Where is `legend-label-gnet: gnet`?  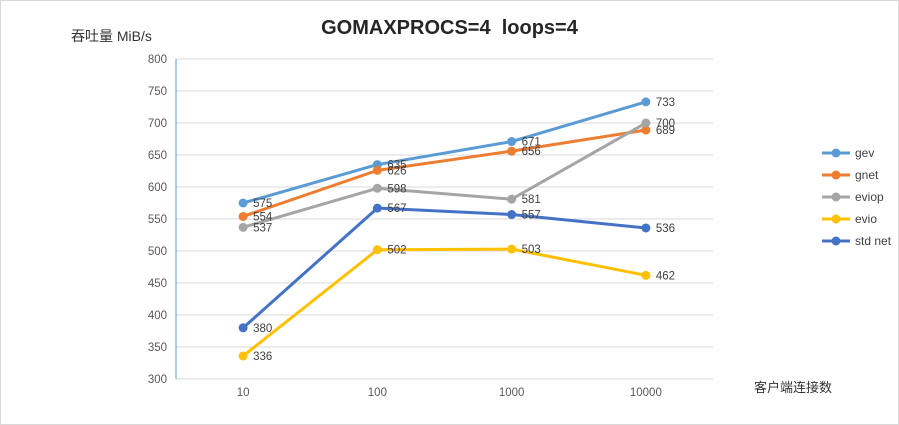 legend-label-gnet: gnet is located at coordinates (867, 175).